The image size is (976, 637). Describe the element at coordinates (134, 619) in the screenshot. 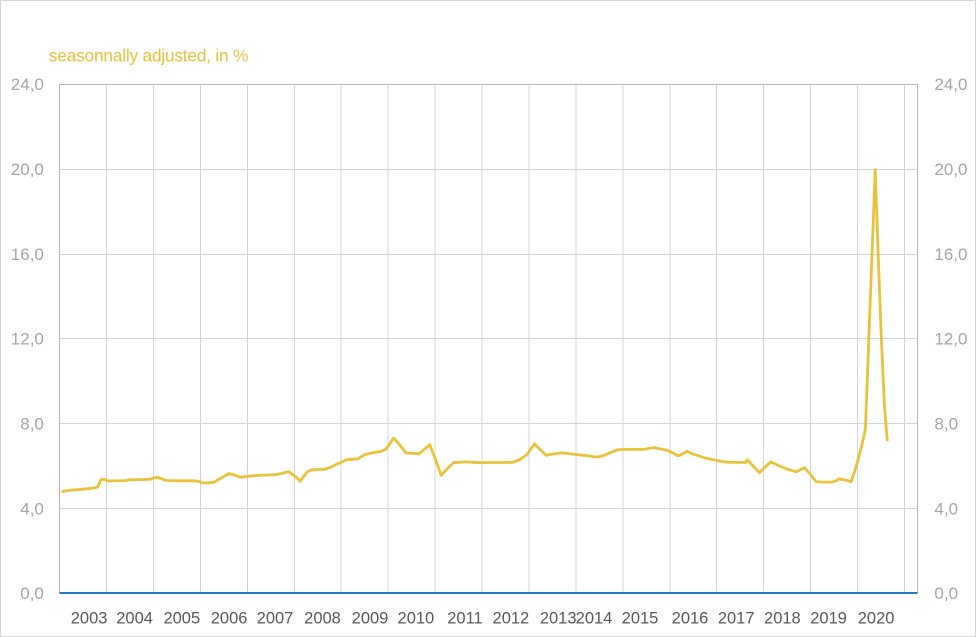

I see `svg-text: 2004` at that location.